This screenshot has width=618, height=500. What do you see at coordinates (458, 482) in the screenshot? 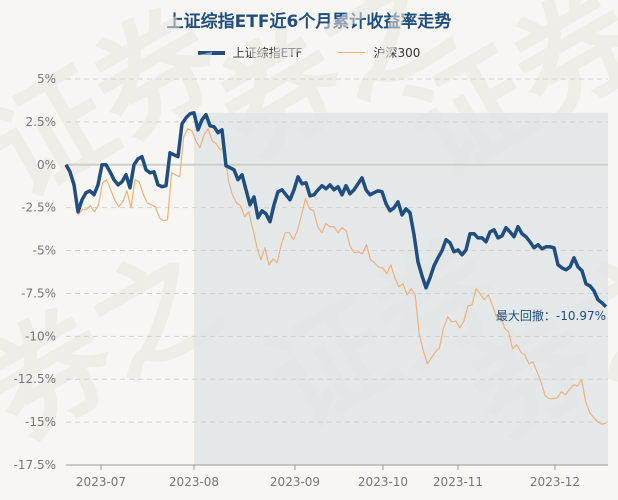
I see `x-tick-label: 2023-11` at bounding box center [458, 482].